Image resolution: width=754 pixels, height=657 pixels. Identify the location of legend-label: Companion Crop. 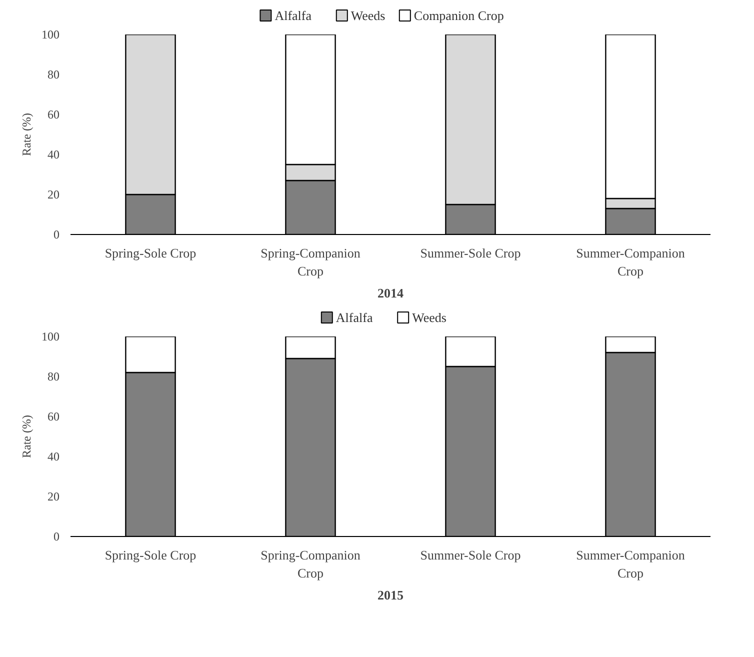
(459, 15).